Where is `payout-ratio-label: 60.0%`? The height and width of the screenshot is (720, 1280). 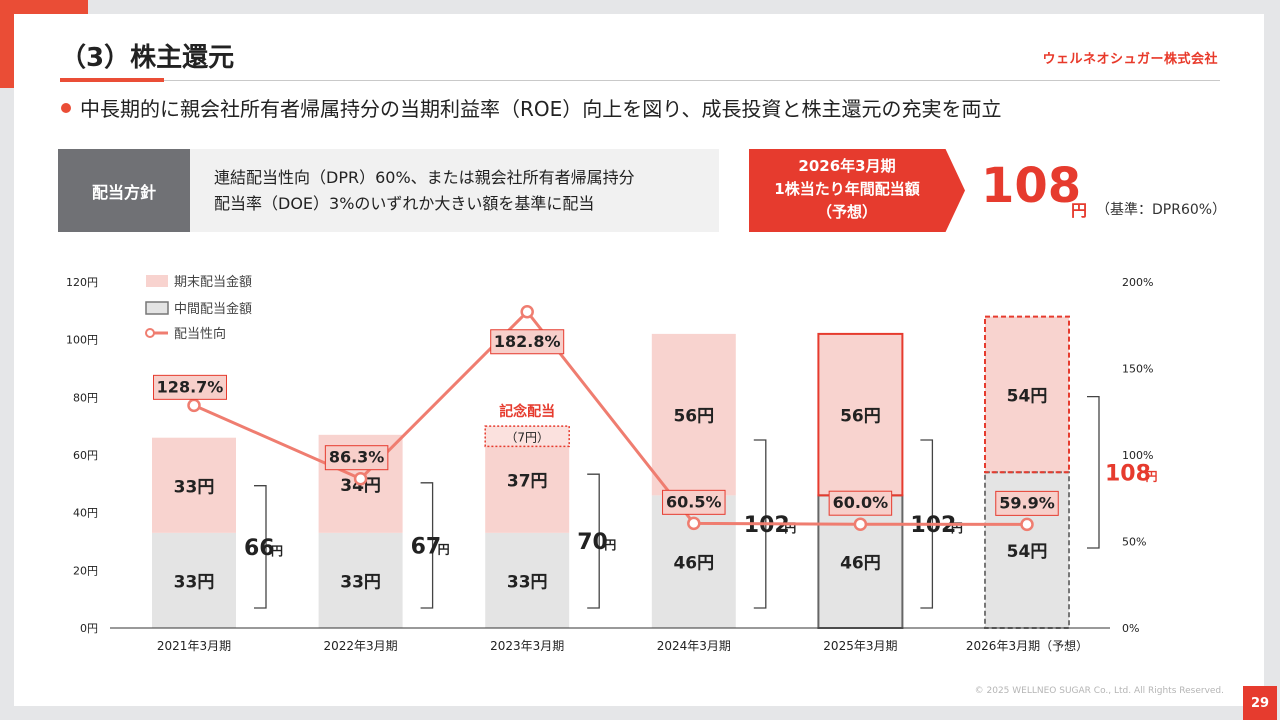
payout-ratio-label: 60.0% is located at coordinates (861, 502).